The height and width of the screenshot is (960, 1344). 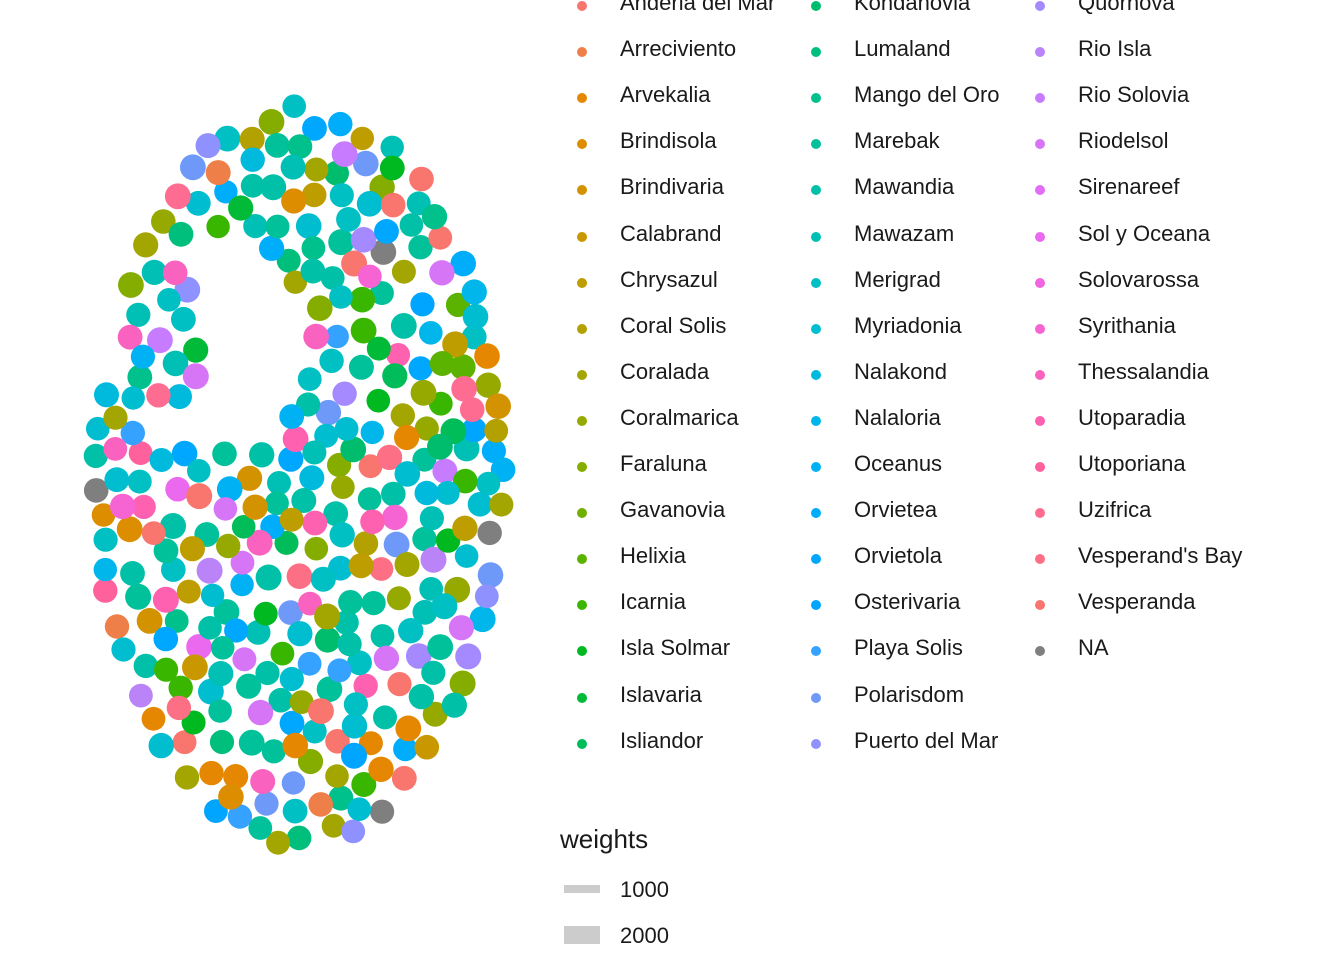 What do you see at coordinates (900, 371) in the screenshot?
I see `legend-label: Nalakond` at bounding box center [900, 371].